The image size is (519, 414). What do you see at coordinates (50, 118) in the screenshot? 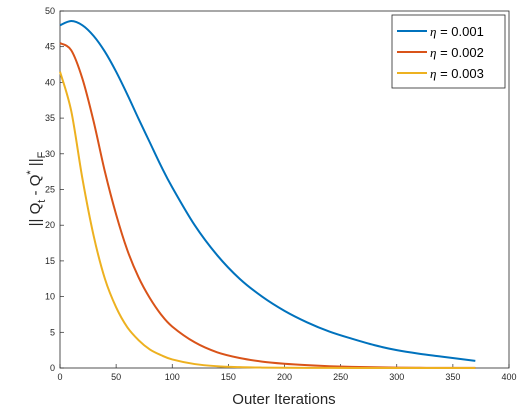
I see `y-tick-label: 35` at bounding box center [50, 118].